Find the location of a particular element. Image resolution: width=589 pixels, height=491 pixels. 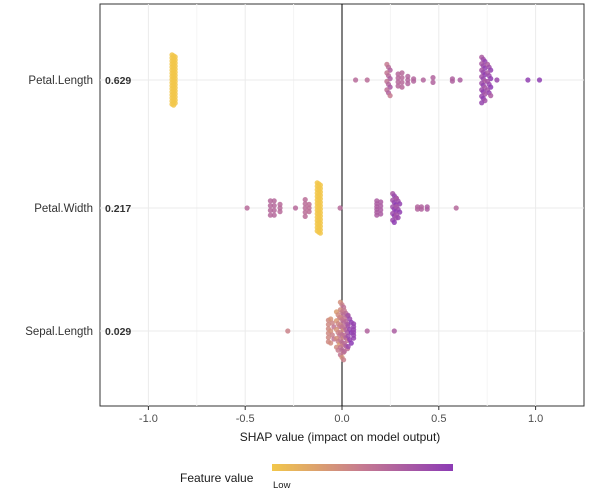

legend-title: Feature value is located at coordinates (217, 478).